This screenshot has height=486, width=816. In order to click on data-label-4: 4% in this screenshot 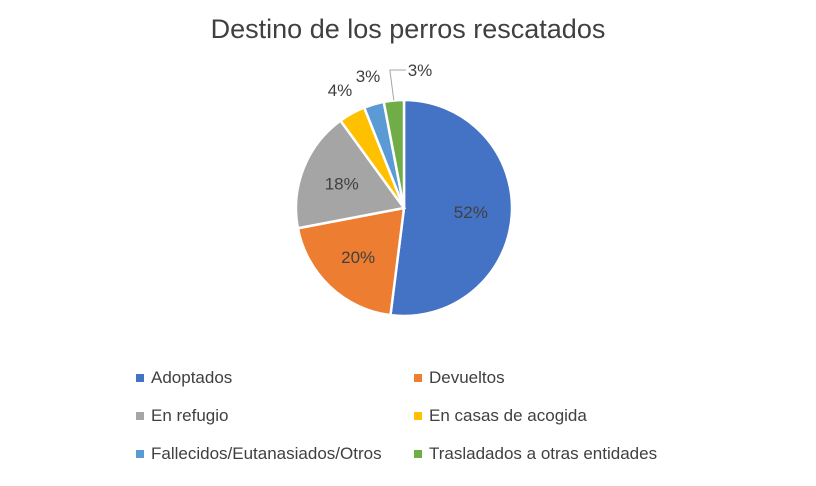, I will do `click(340, 90)`.